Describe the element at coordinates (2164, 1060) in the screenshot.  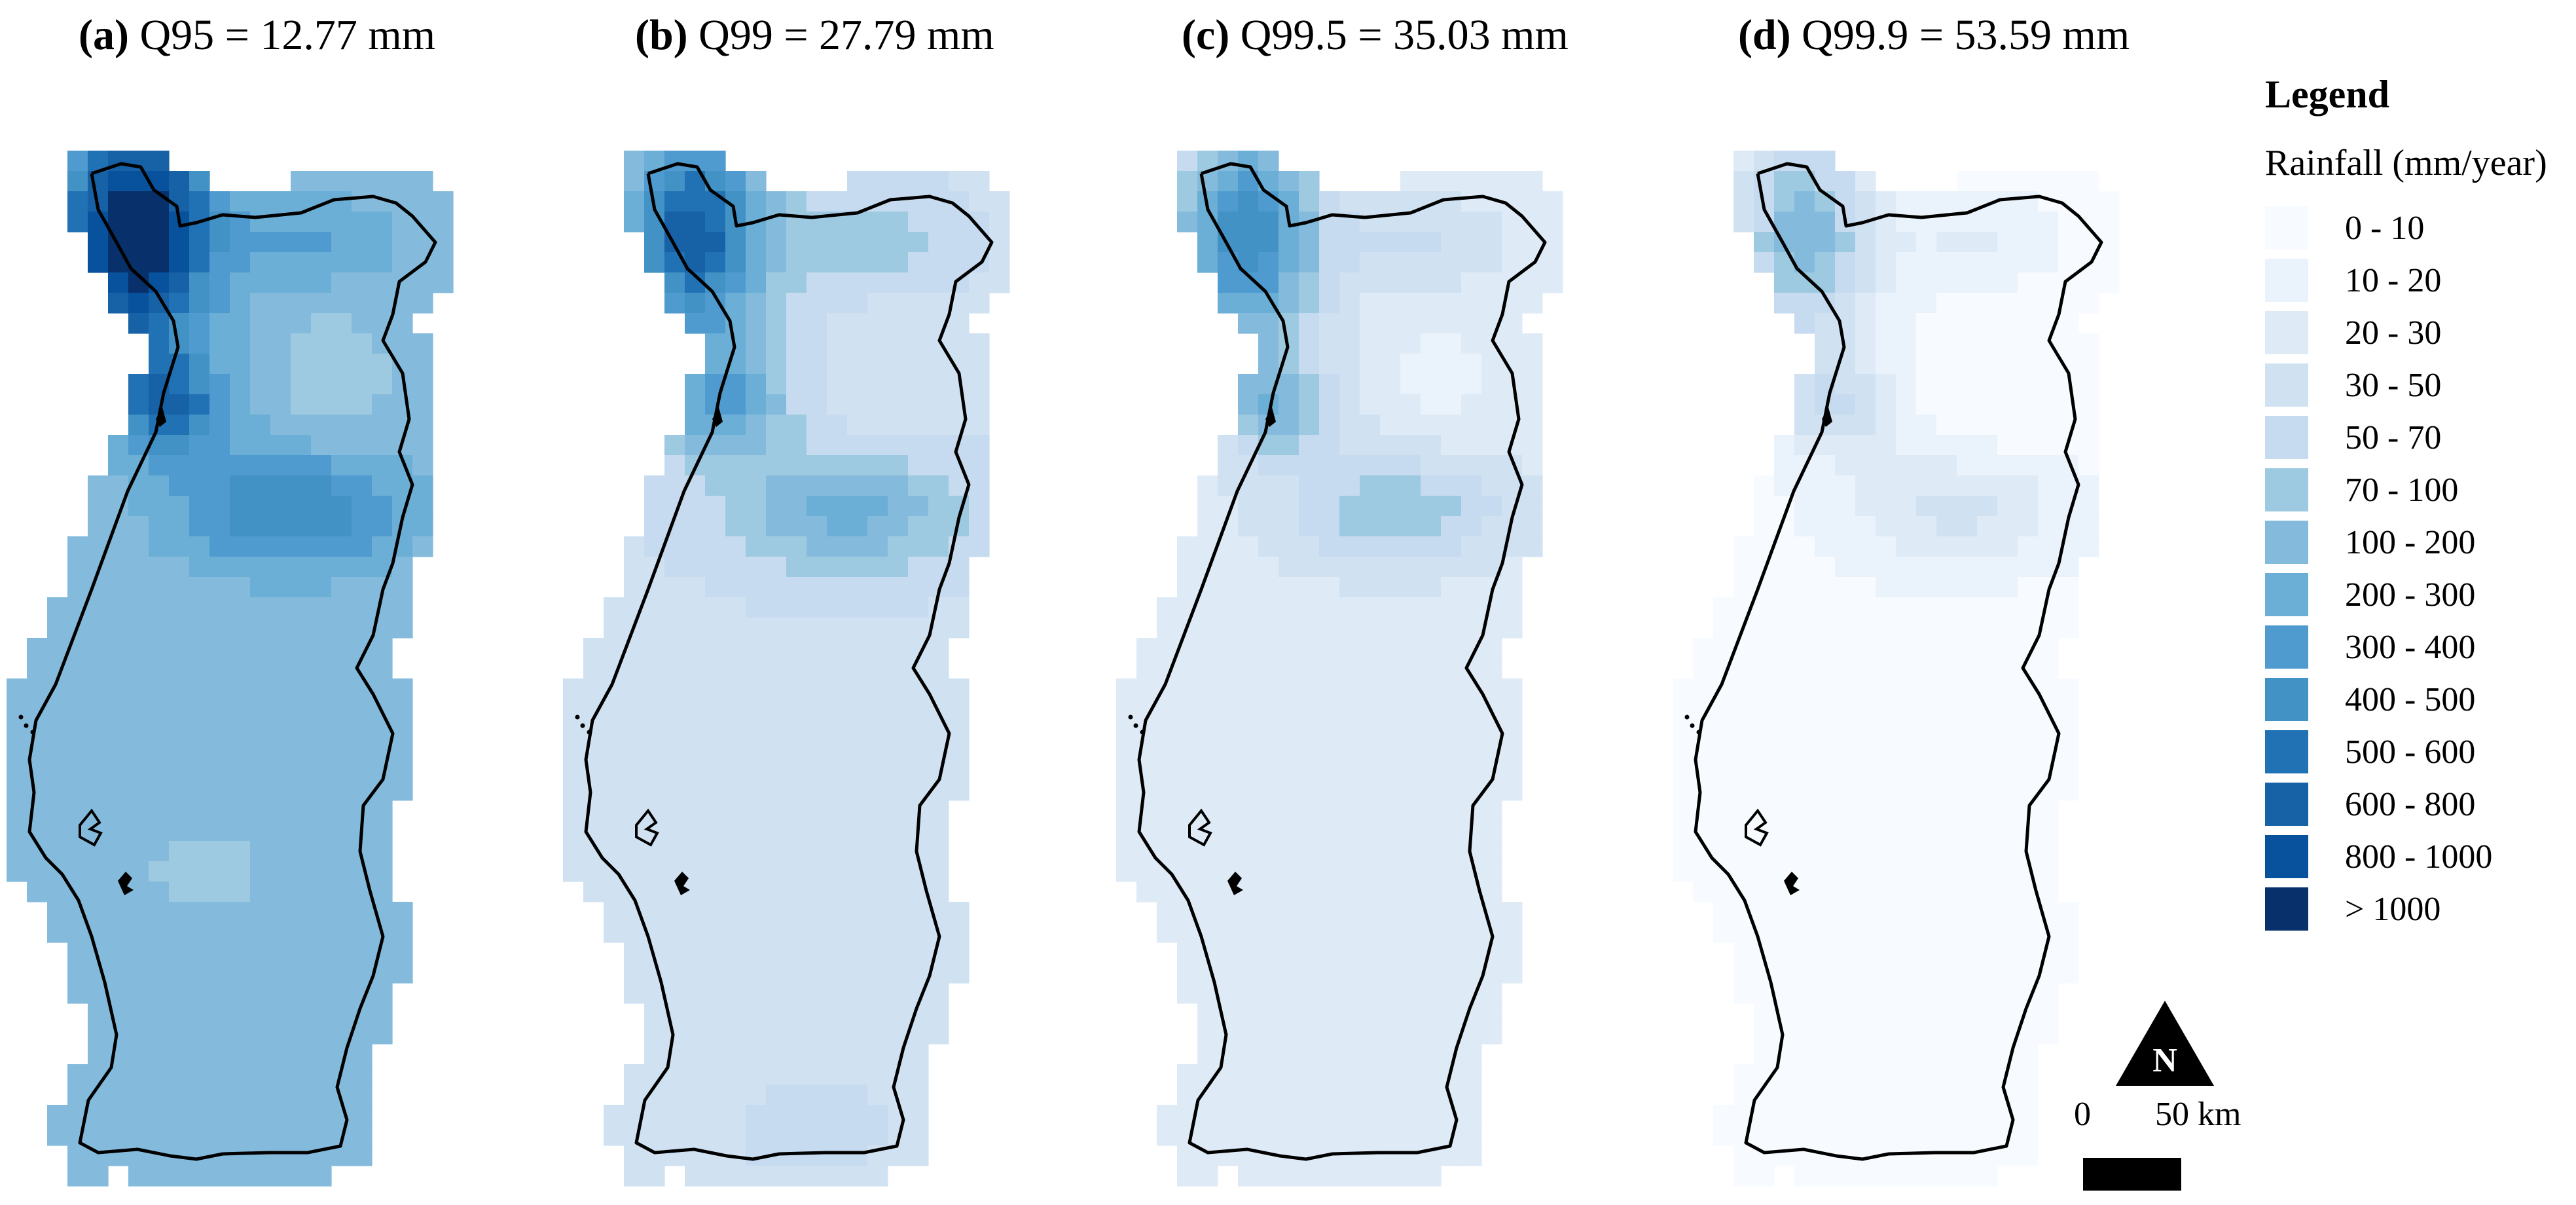
I see `north-letter: N` at that location.